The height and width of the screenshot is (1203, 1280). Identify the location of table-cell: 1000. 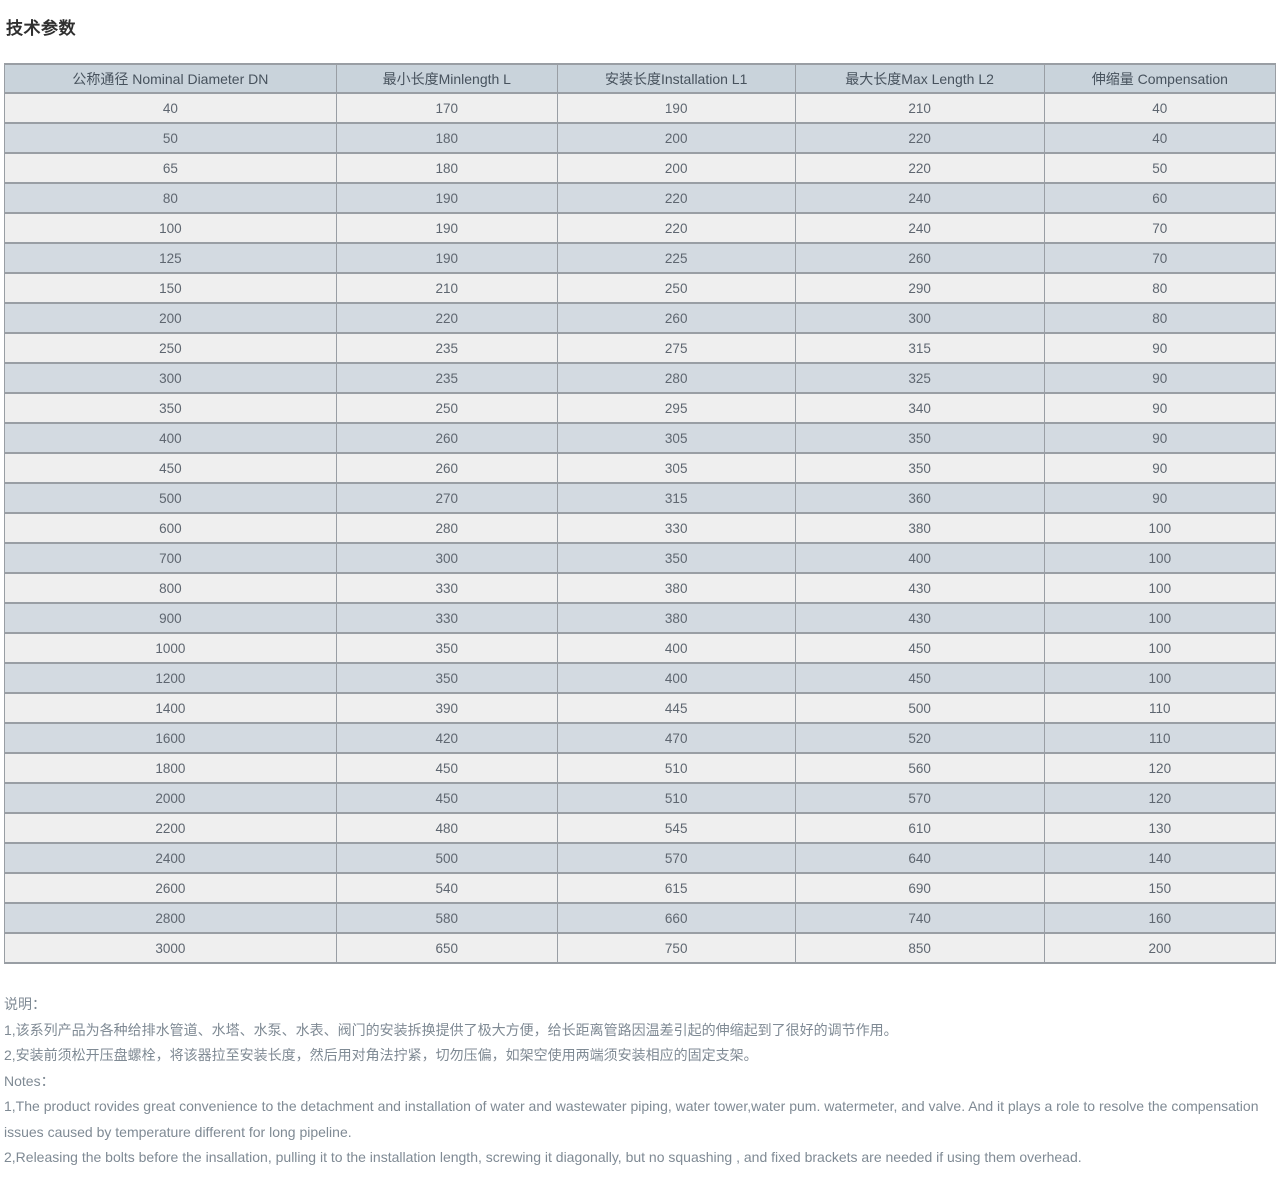
(170, 648).